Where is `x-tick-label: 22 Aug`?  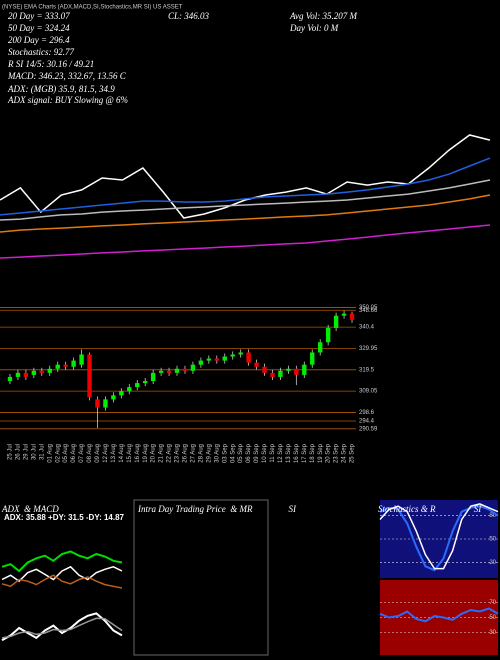
x-tick-label: 22 Aug is located at coordinates (170, 453).